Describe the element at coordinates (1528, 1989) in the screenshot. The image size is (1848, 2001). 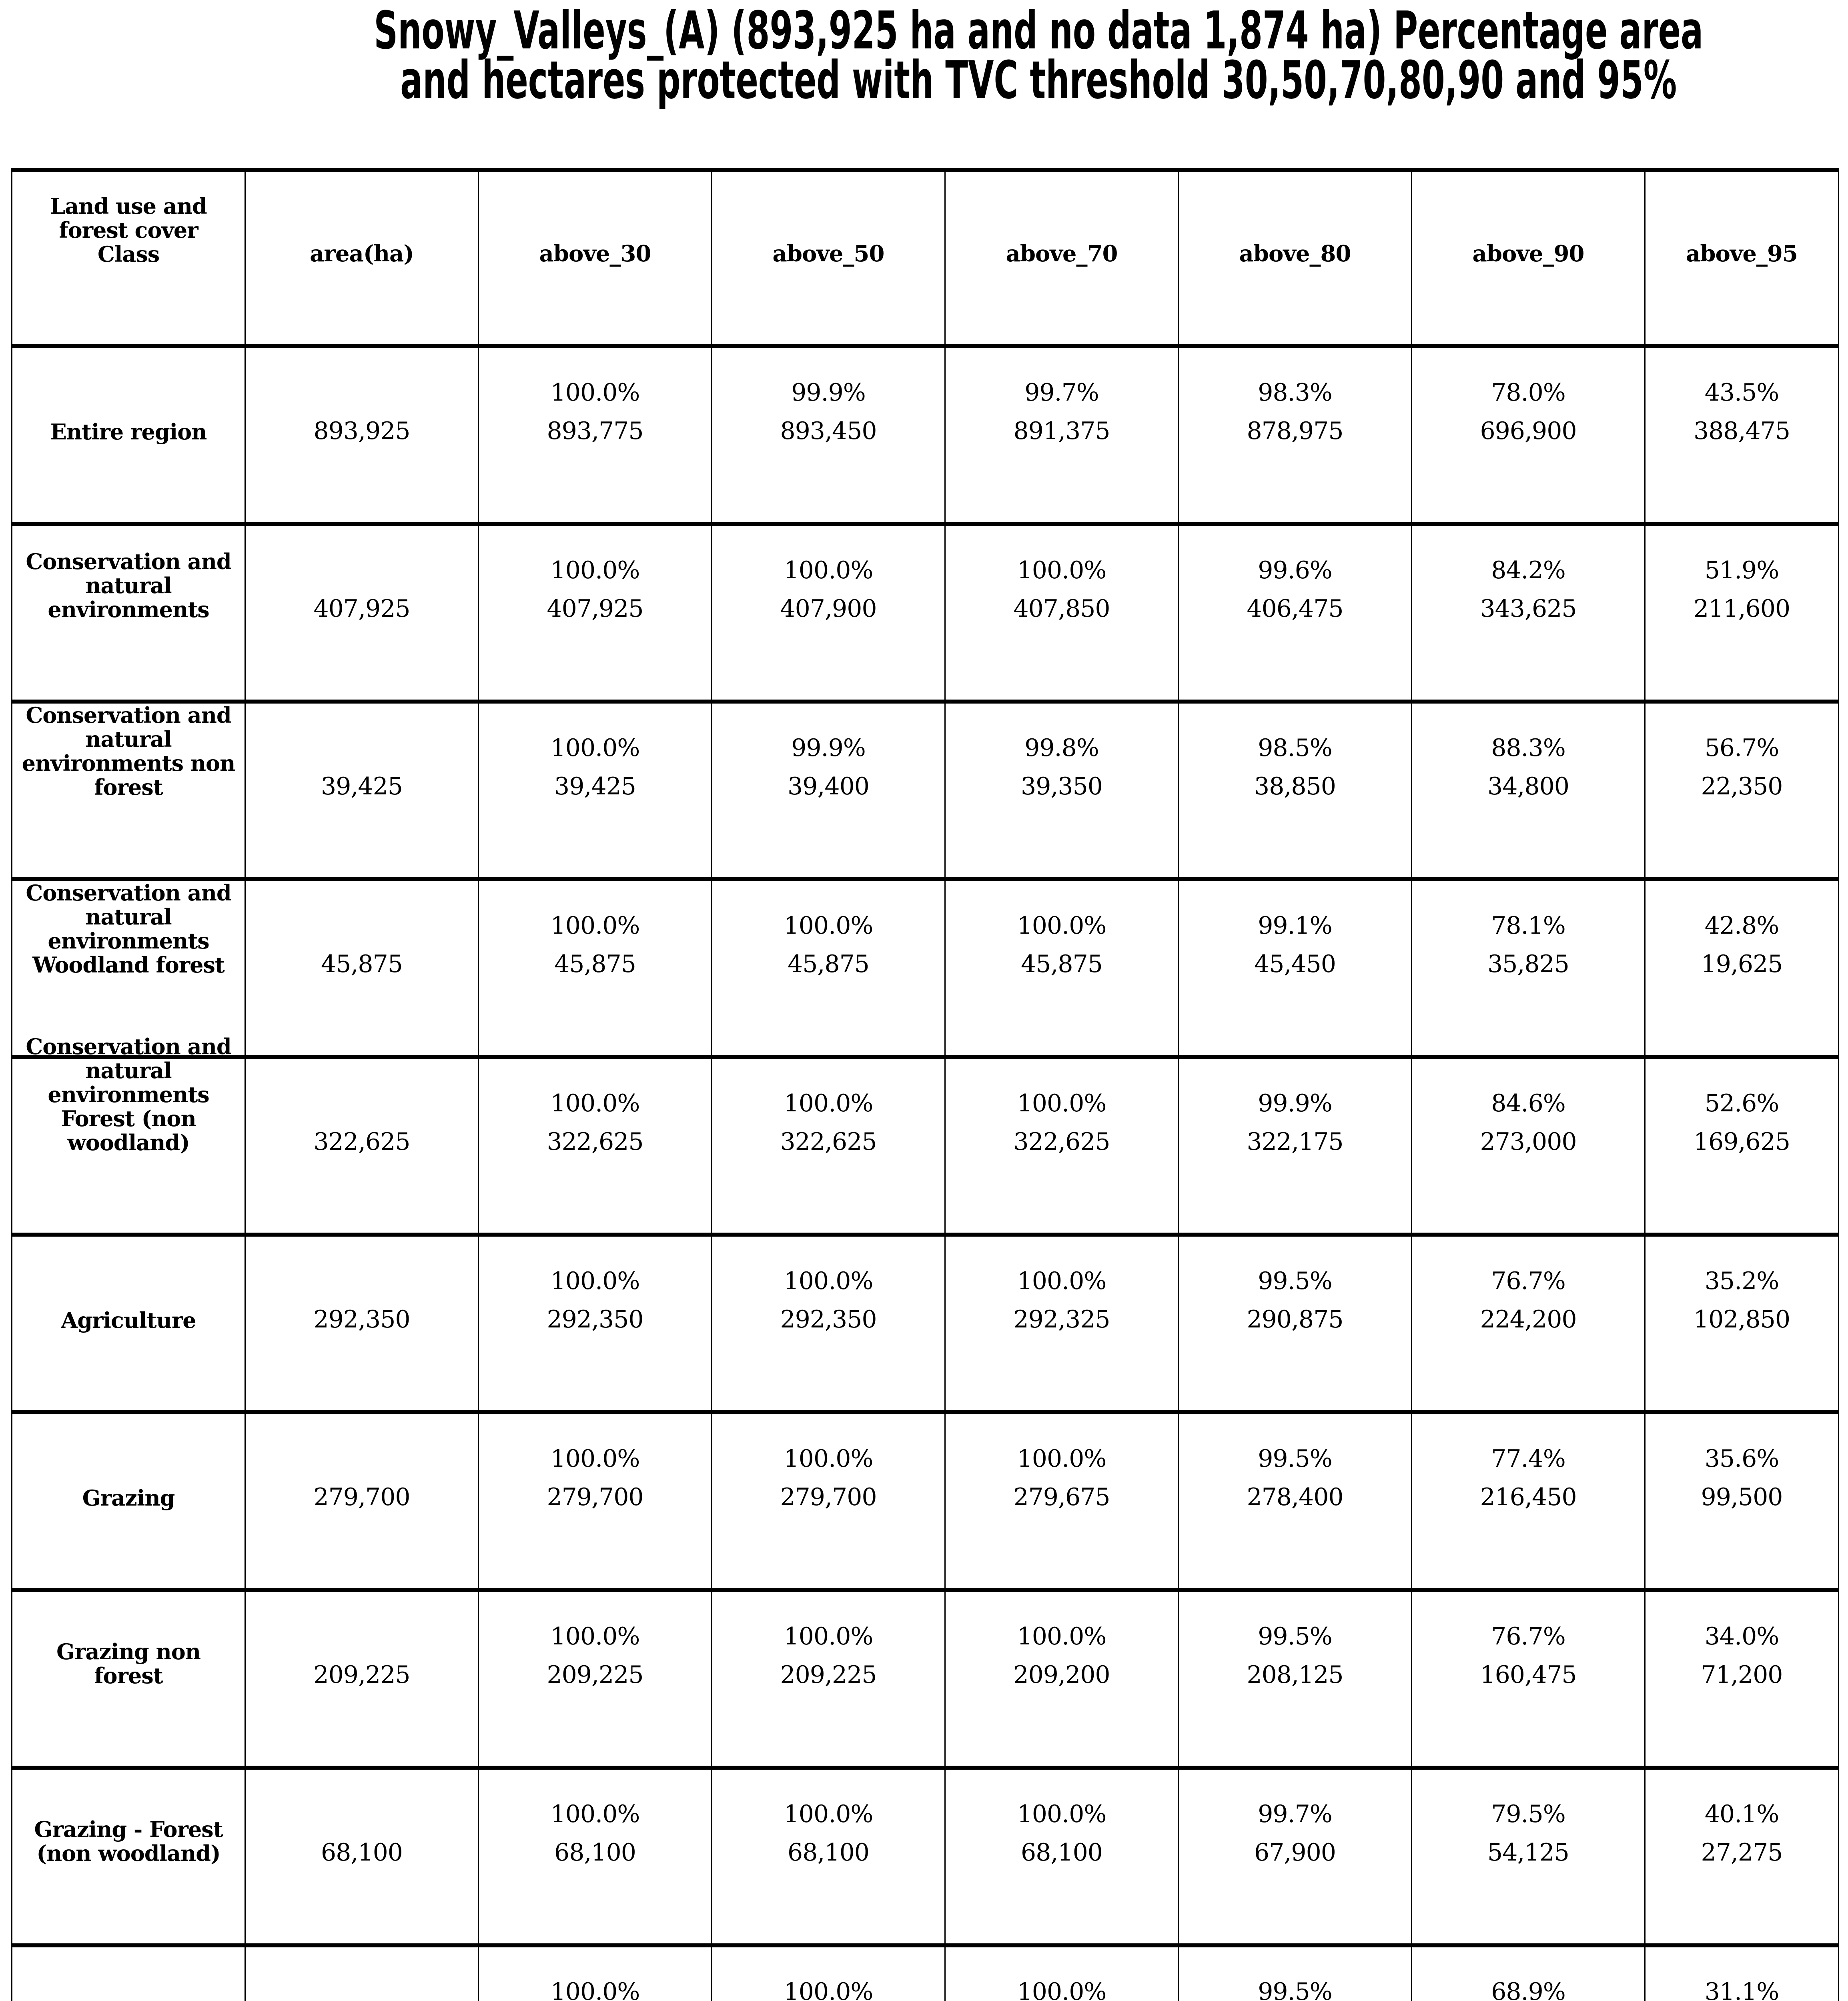
I see `percent-value: 68.9%` at that location.